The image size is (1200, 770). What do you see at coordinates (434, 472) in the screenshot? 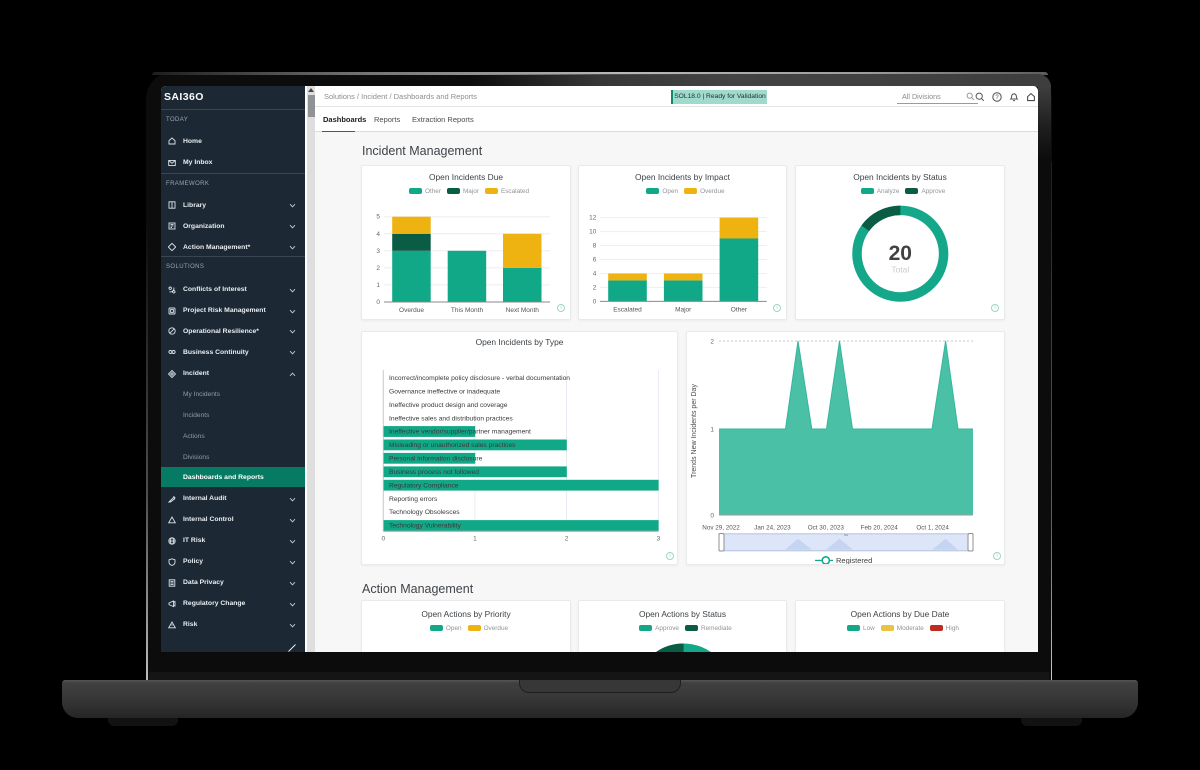
I see `svg-text: Business process not followed` at bounding box center [434, 472].